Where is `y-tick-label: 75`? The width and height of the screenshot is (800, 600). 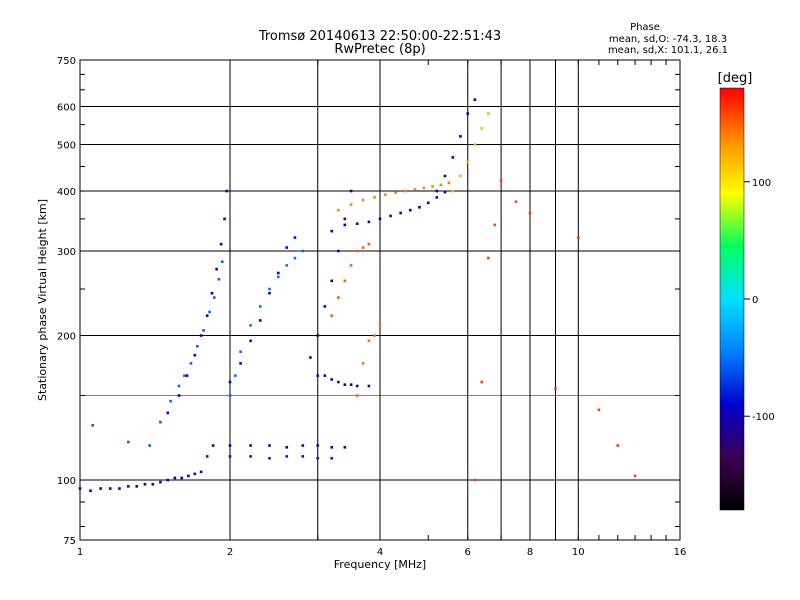
y-tick-label: 75 is located at coordinates (69, 541).